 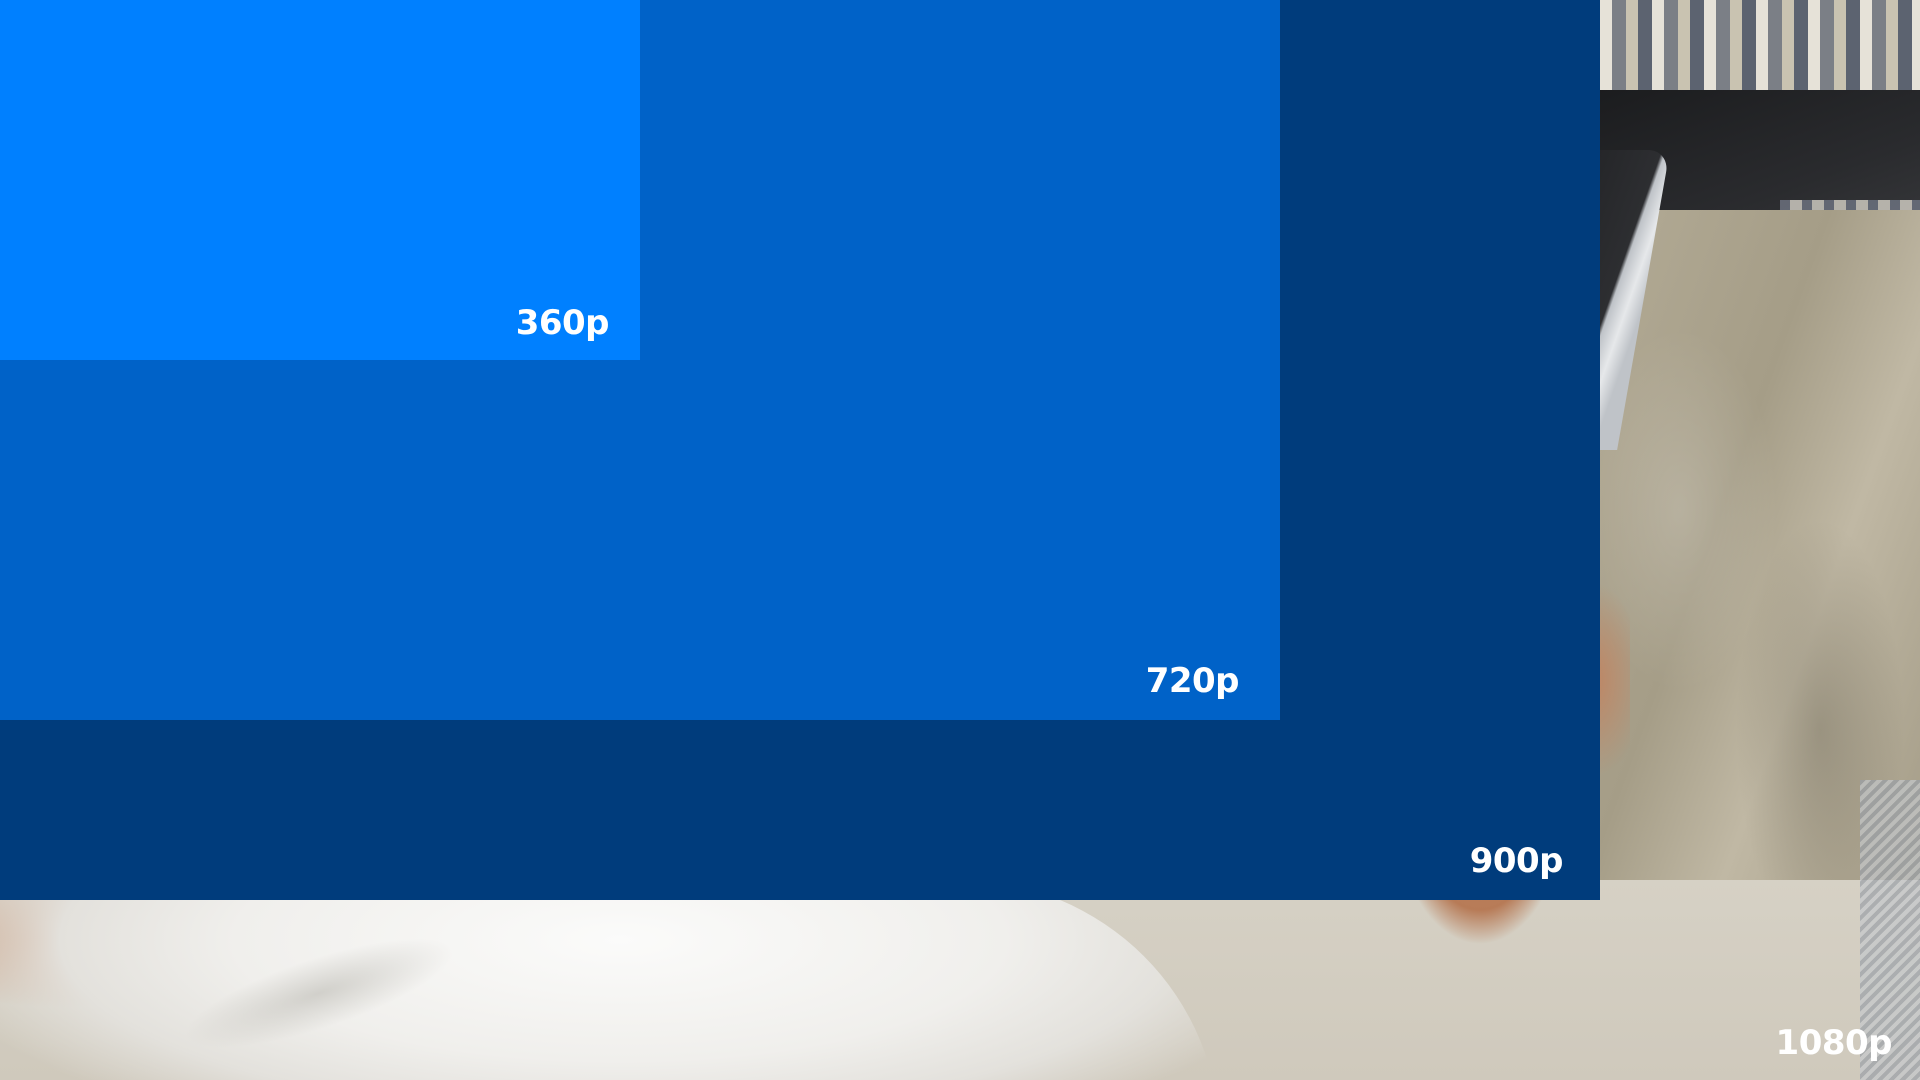 What do you see at coordinates (1834, 1043) in the screenshot?
I see `resolution-label-1080p: 1080p` at bounding box center [1834, 1043].